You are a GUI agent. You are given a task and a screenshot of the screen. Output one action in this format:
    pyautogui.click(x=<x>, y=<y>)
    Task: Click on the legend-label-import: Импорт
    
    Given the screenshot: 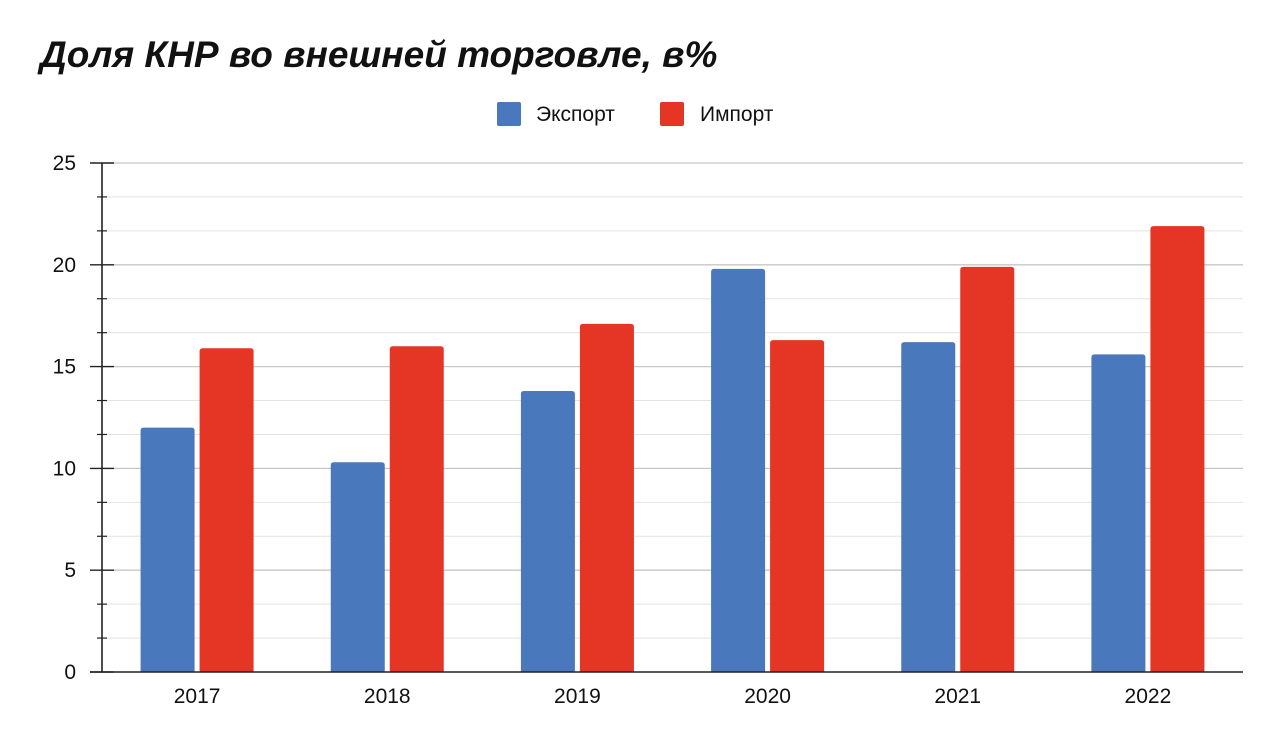 What is the action you would take?
    pyautogui.click(x=737, y=114)
    